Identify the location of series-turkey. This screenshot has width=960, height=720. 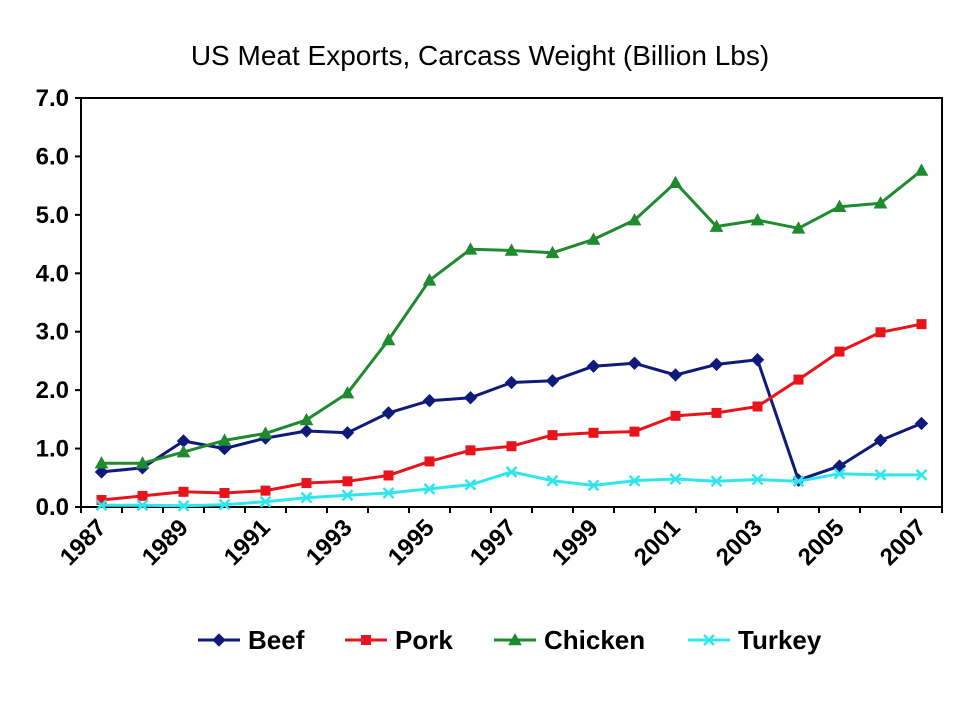
(511, 489).